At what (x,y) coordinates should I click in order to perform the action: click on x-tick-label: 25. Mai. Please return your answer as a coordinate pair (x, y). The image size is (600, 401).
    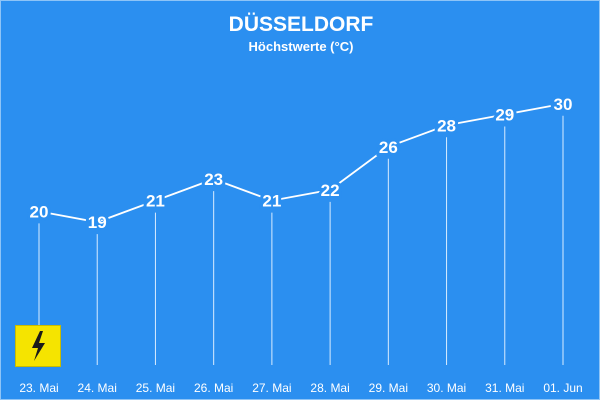
    Looking at the image, I should click on (155, 388).